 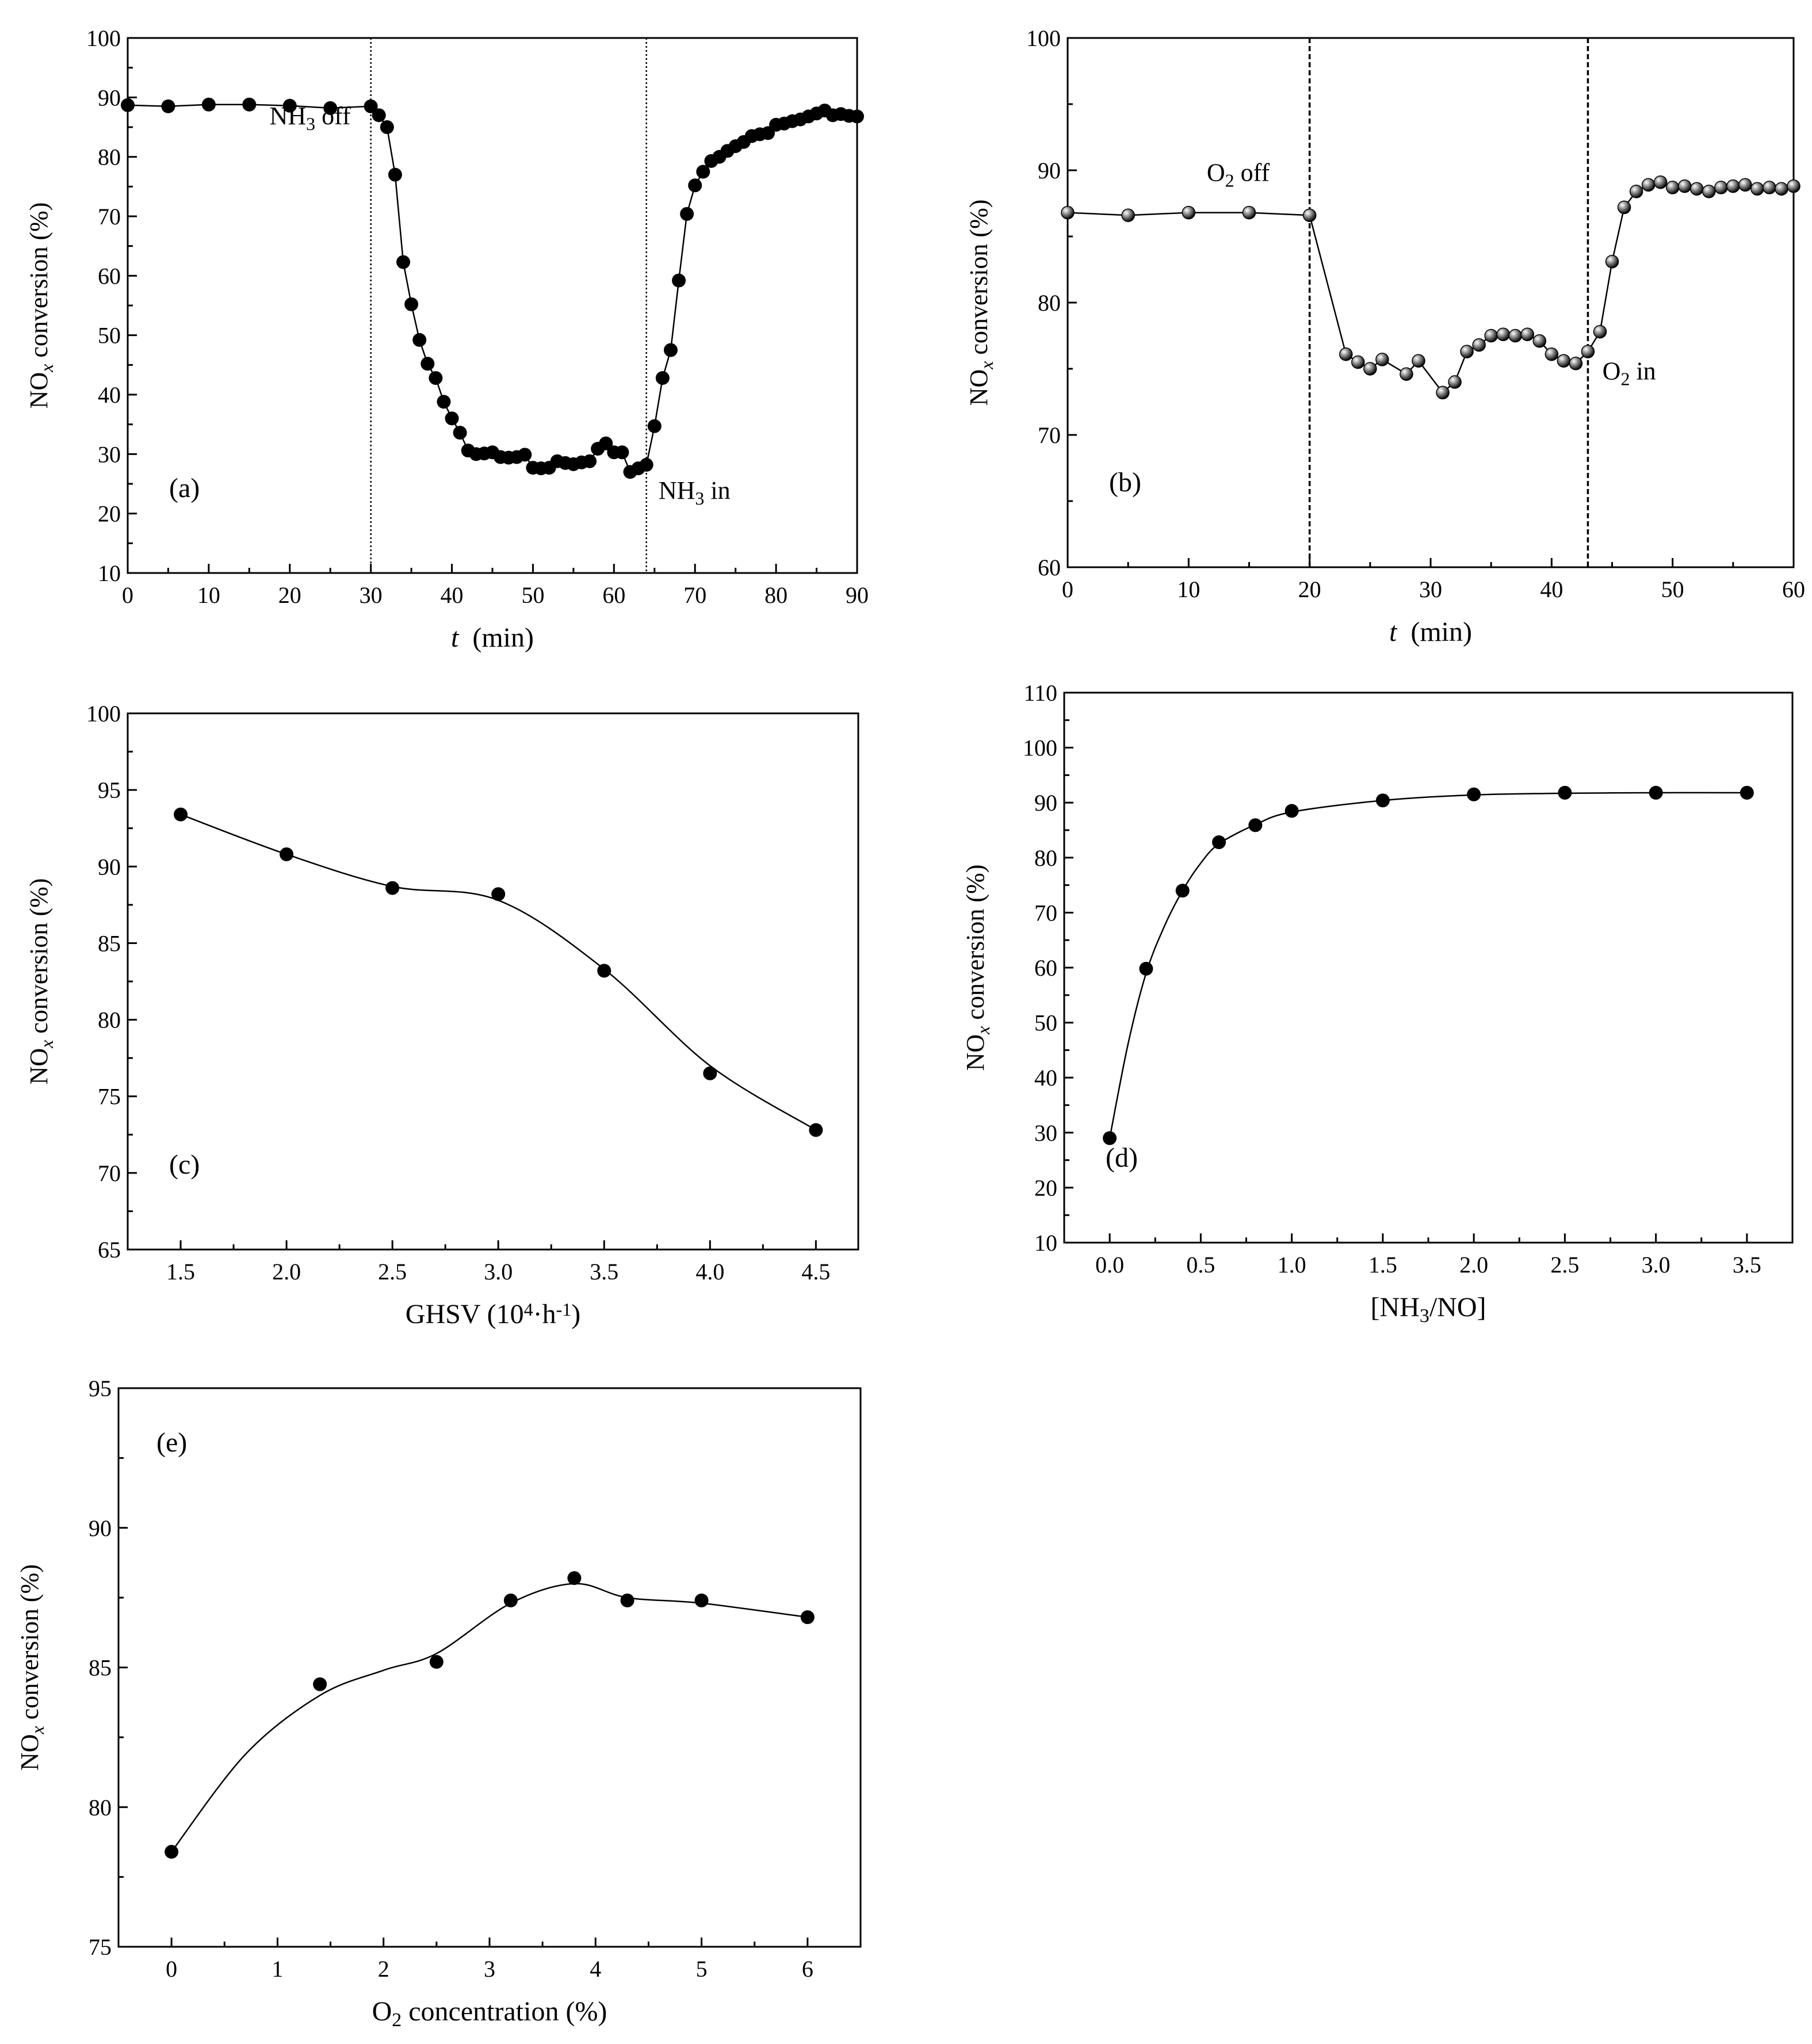 I want to click on y-tick-label: 20, so click(x=1045, y=1188).